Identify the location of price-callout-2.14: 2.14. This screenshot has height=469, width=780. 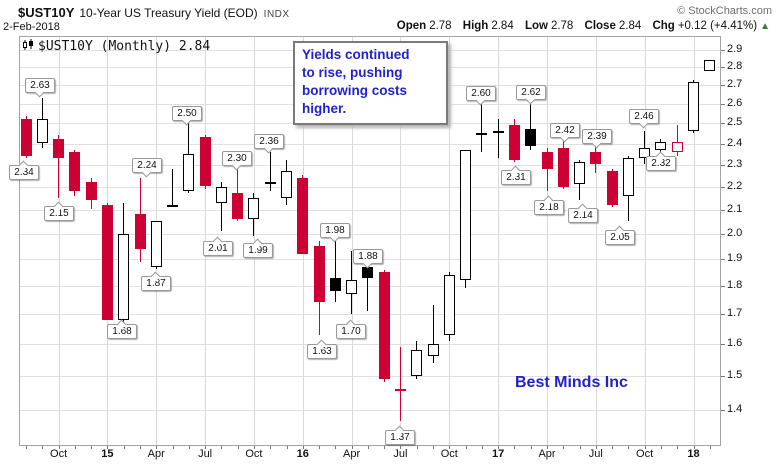
(583, 213).